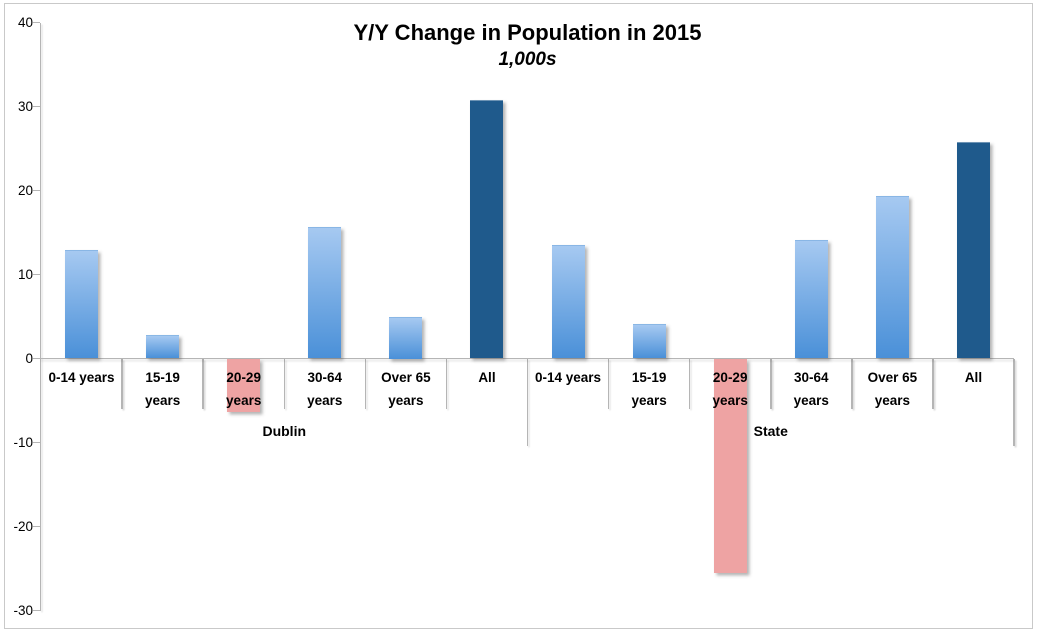  Describe the element at coordinates (527, 32) in the screenshot. I see `chart-title: Y/Y Change in Population in 2015` at that location.